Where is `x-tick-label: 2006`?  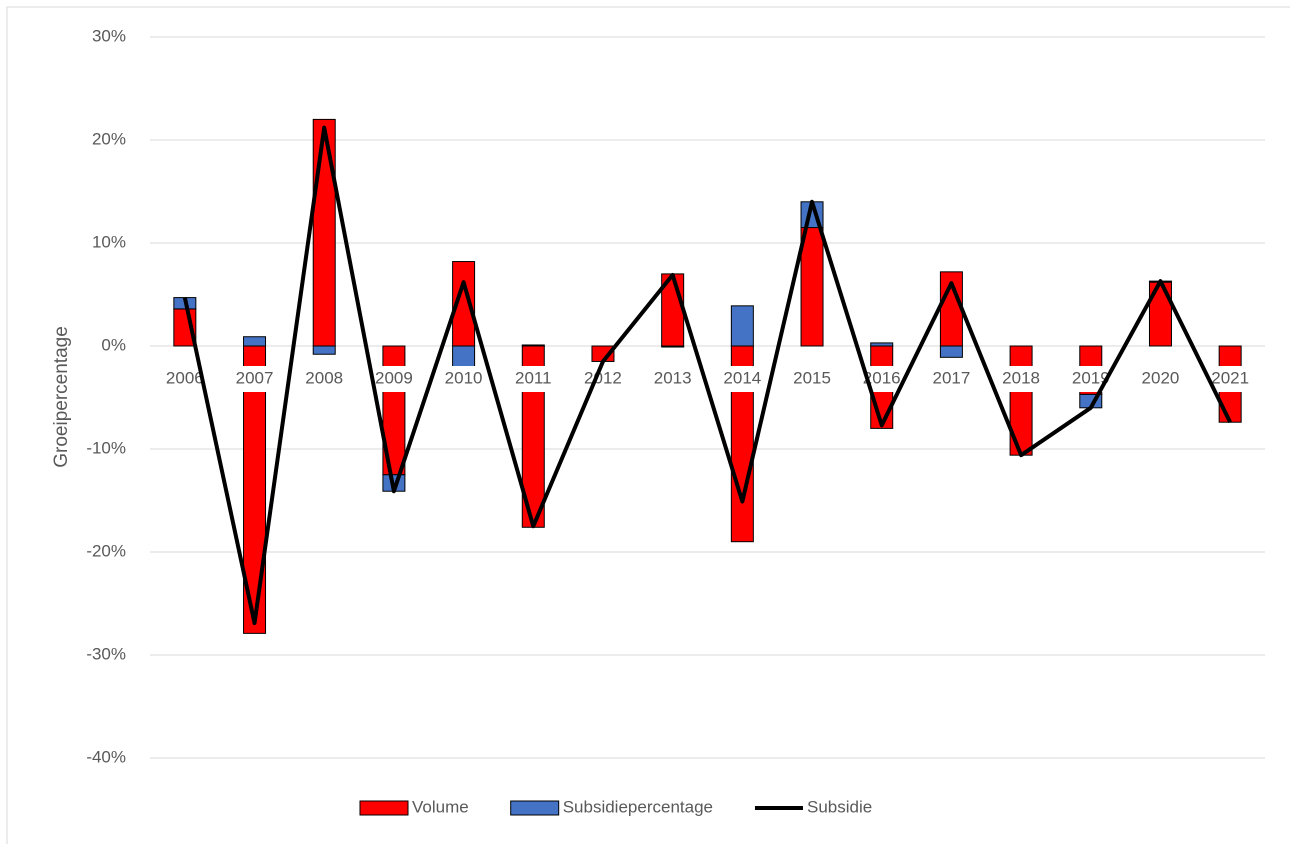
x-tick-label: 2006 is located at coordinates (185, 377).